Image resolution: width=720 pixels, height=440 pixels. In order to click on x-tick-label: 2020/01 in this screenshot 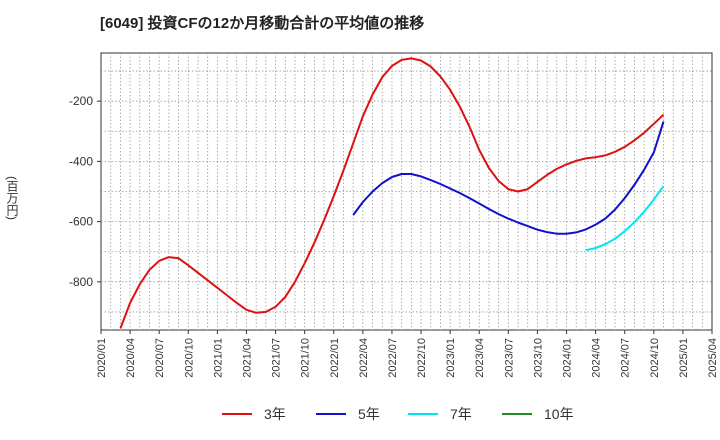, I will do `click(102, 358)`.